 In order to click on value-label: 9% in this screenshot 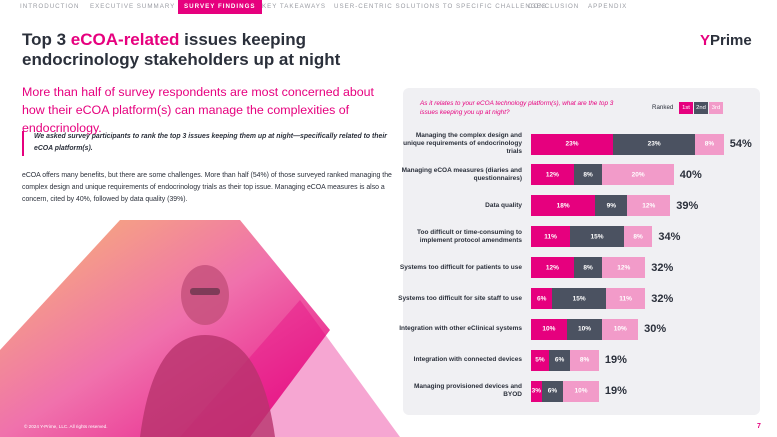, I will do `click(611, 206)`.